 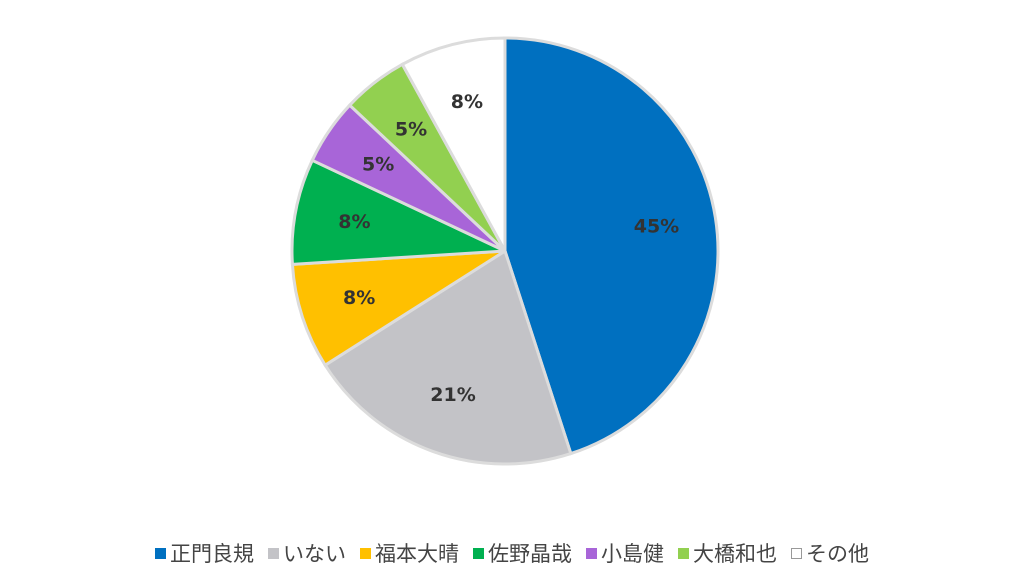 What do you see at coordinates (632, 554) in the screenshot?
I see `legend-label: 小島健` at bounding box center [632, 554].